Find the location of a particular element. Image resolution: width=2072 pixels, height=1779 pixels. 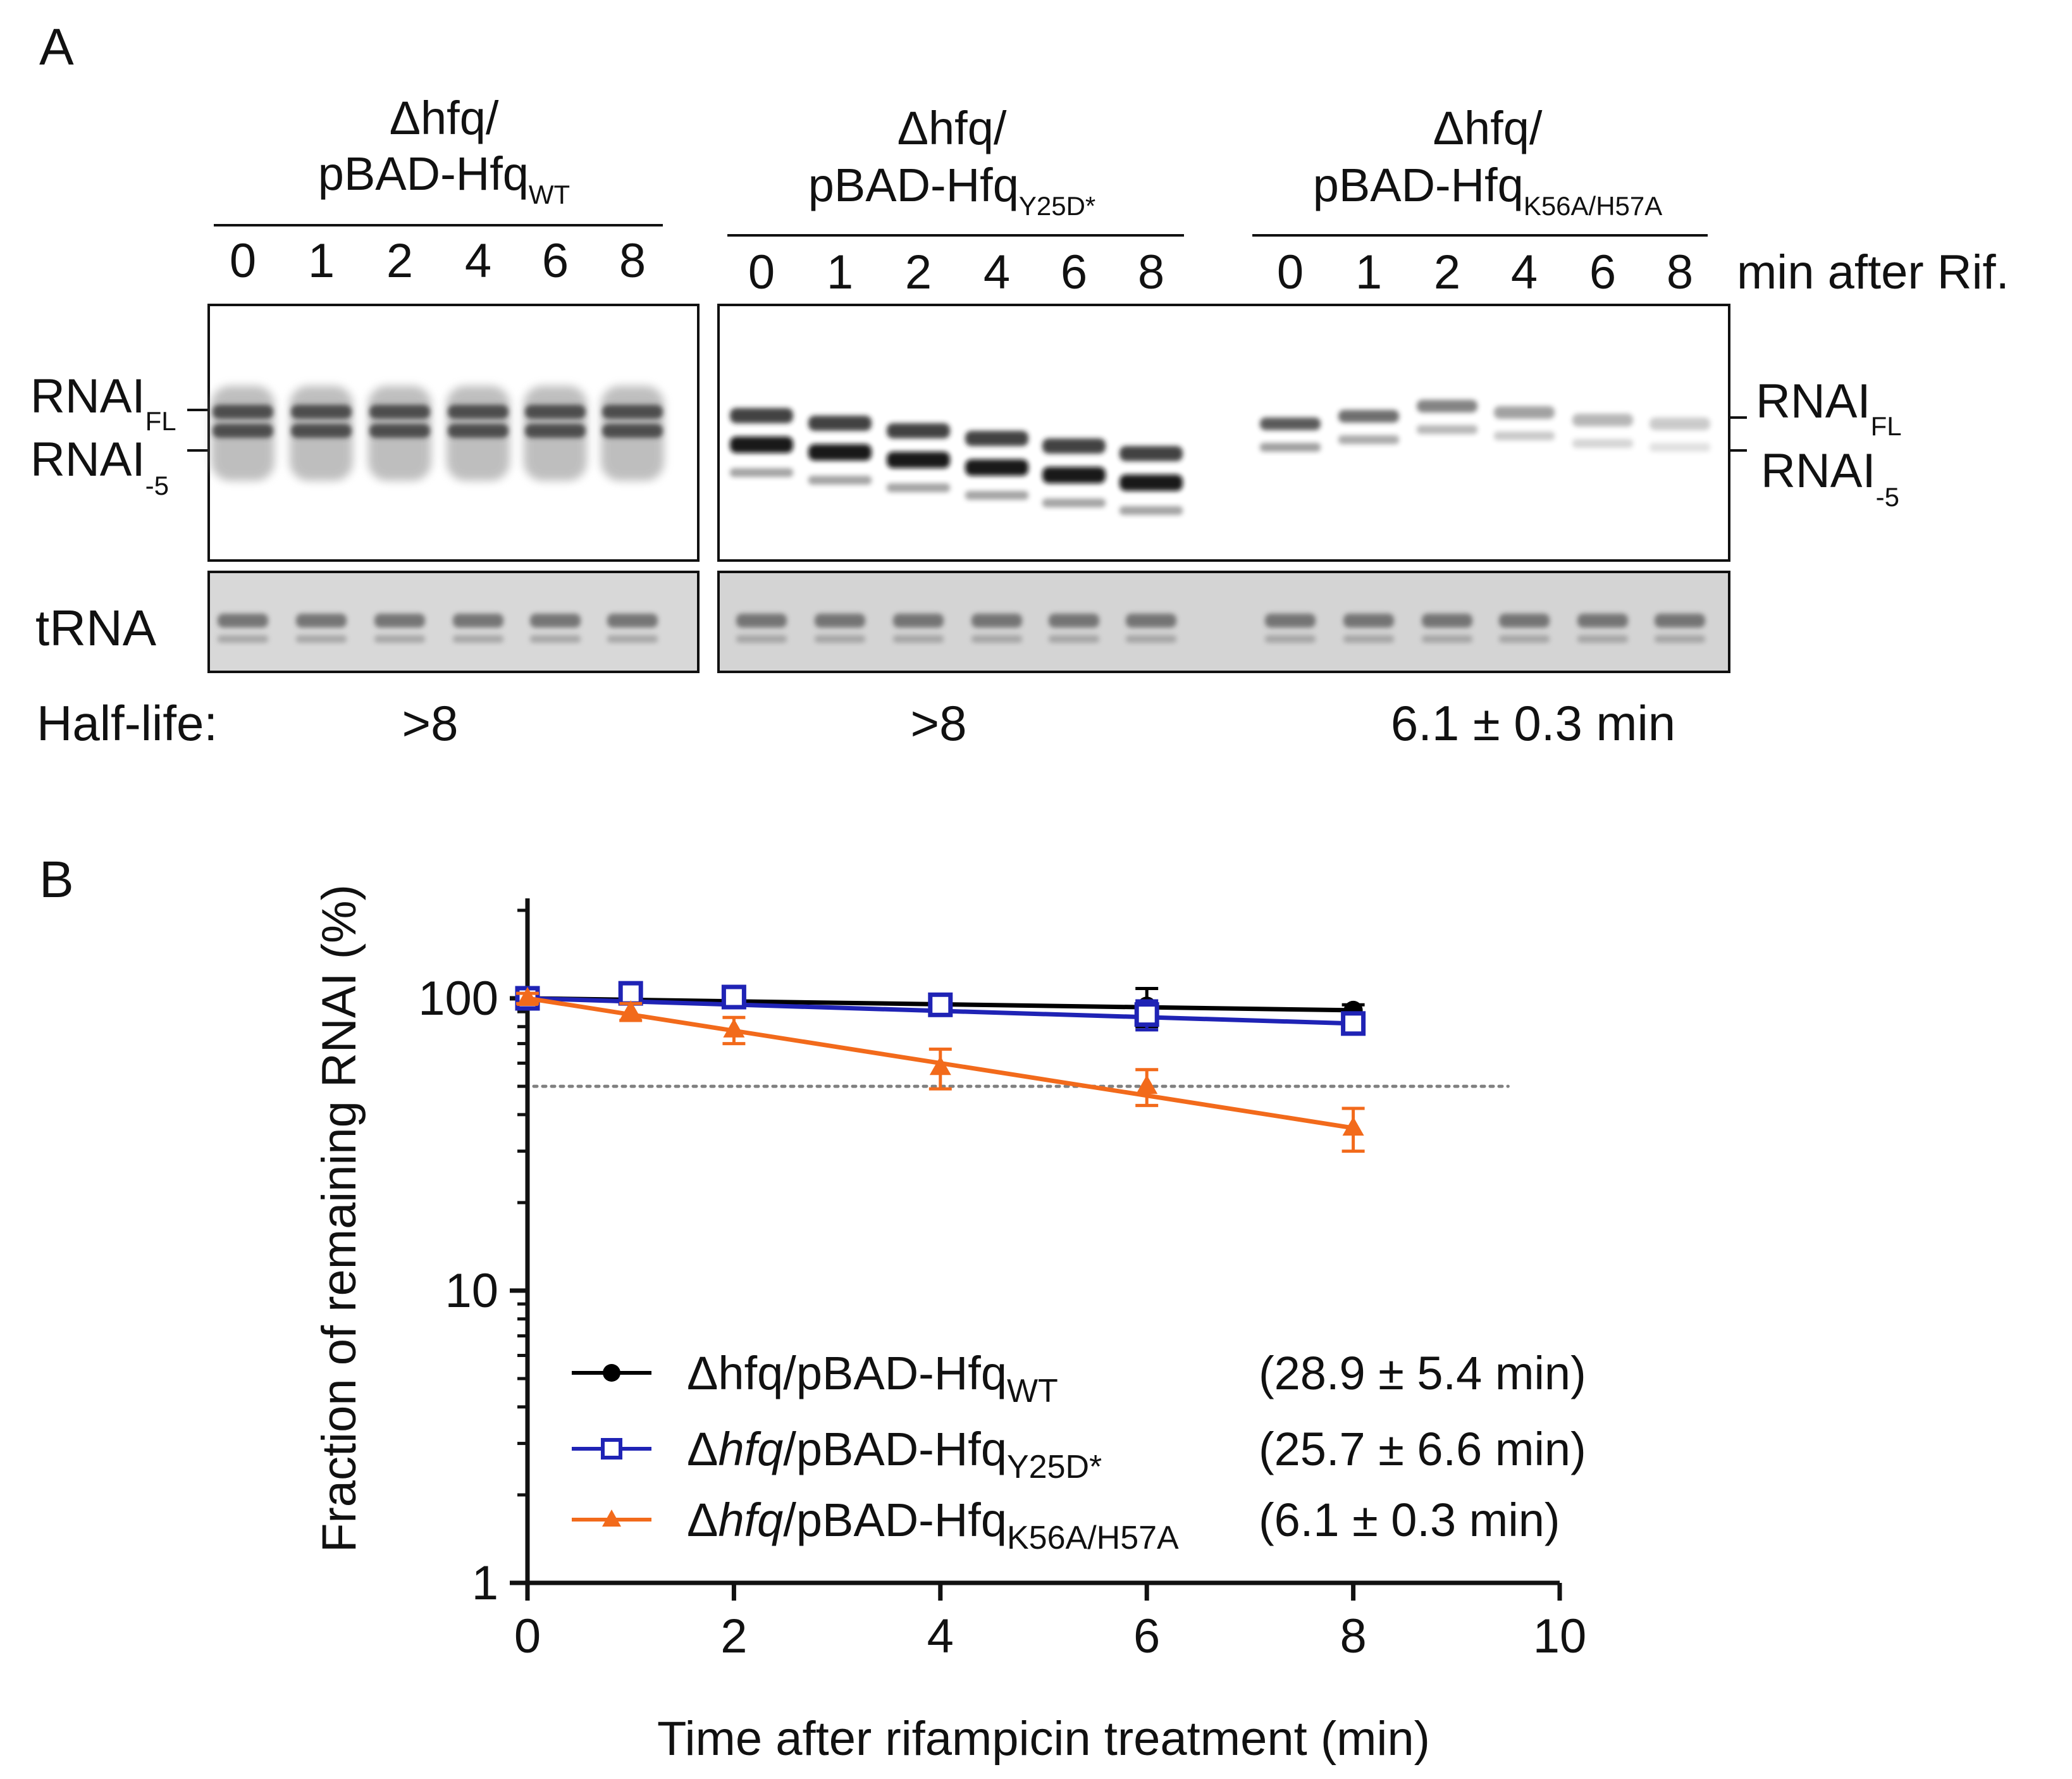

x-tick-label: 10 is located at coordinates (1560, 1636).